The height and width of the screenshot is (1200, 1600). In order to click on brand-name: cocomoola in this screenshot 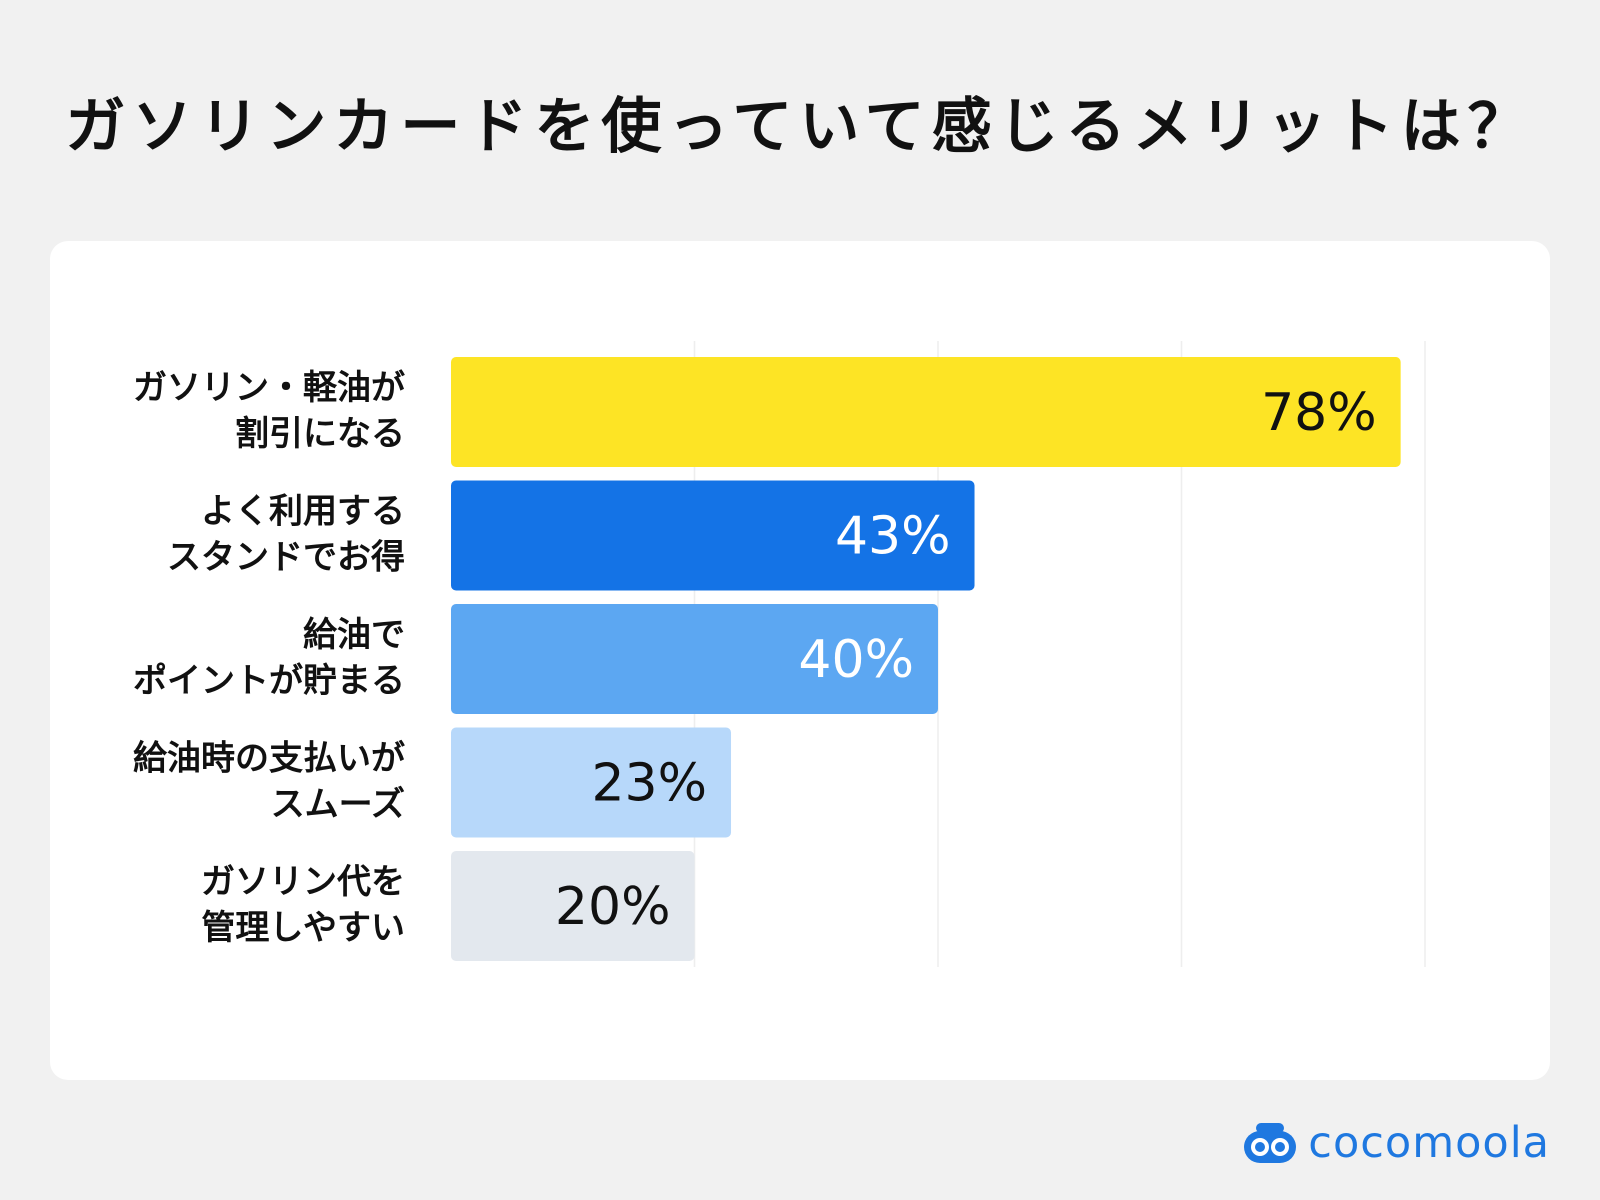, I will do `click(1429, 1143)`.